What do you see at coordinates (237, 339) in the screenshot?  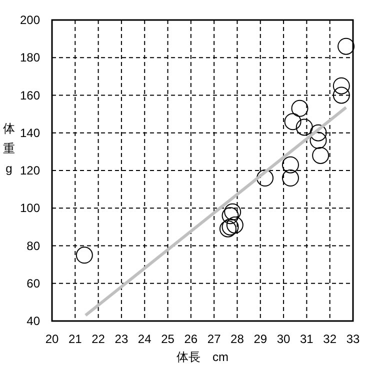 I see `x-tick-label: 28` at bounding box center [237, 339].